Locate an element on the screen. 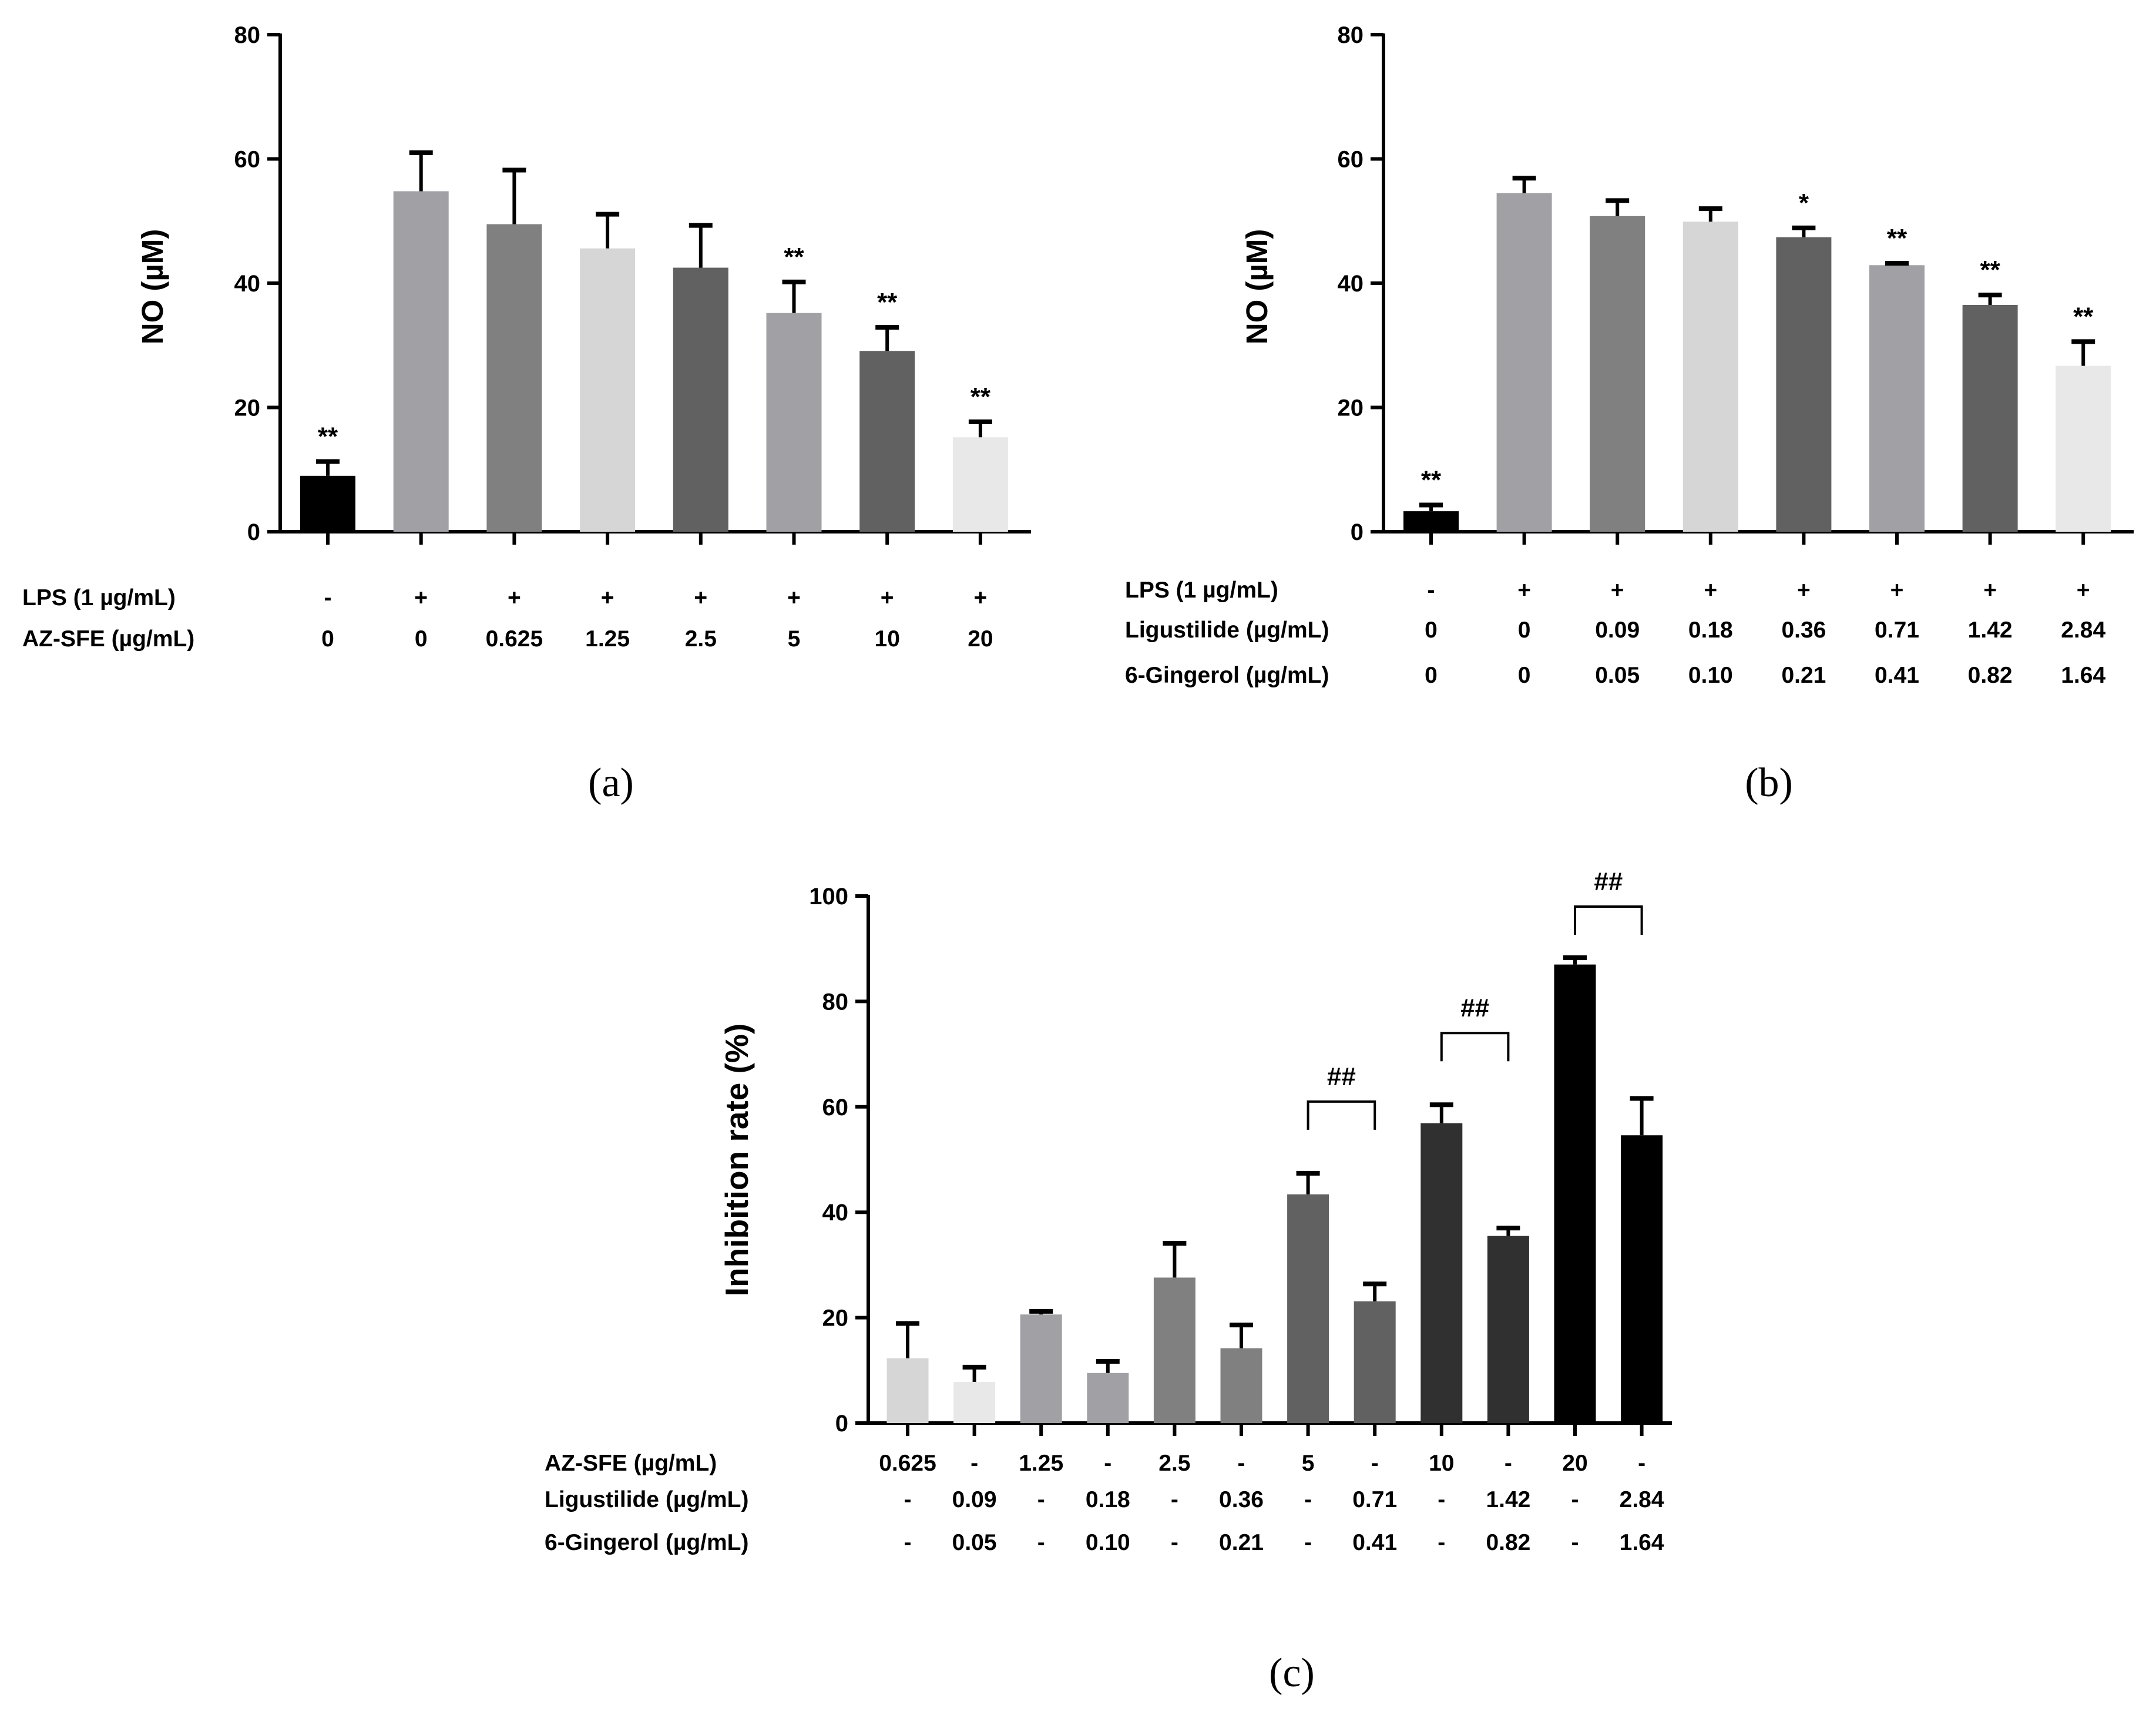 This screenshot has width=2156, height=1718. treatment-cell: 1.42 is located at coordinates (1508, 1499).